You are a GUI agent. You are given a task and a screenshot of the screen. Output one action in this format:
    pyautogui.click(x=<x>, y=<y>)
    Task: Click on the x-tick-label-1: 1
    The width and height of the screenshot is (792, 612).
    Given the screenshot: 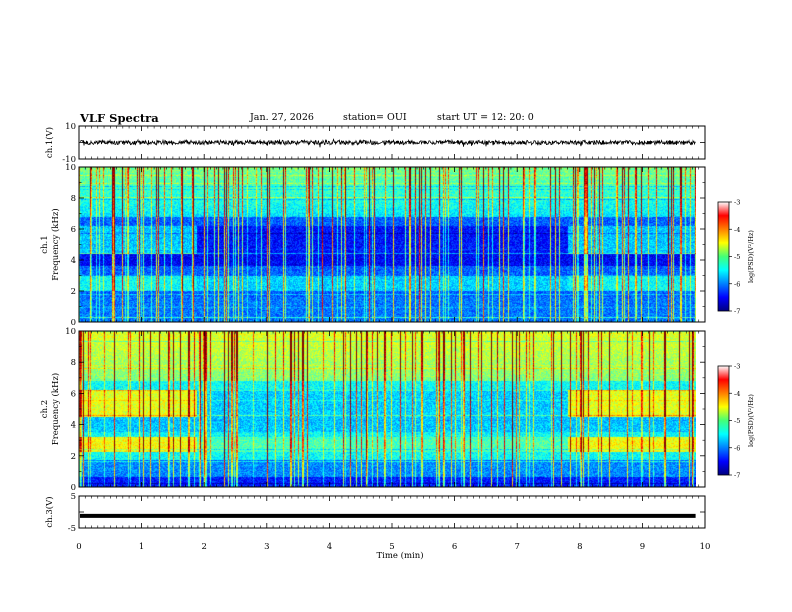 What is the action you would take?
    pyautogui.click(x=141, y=547)
    